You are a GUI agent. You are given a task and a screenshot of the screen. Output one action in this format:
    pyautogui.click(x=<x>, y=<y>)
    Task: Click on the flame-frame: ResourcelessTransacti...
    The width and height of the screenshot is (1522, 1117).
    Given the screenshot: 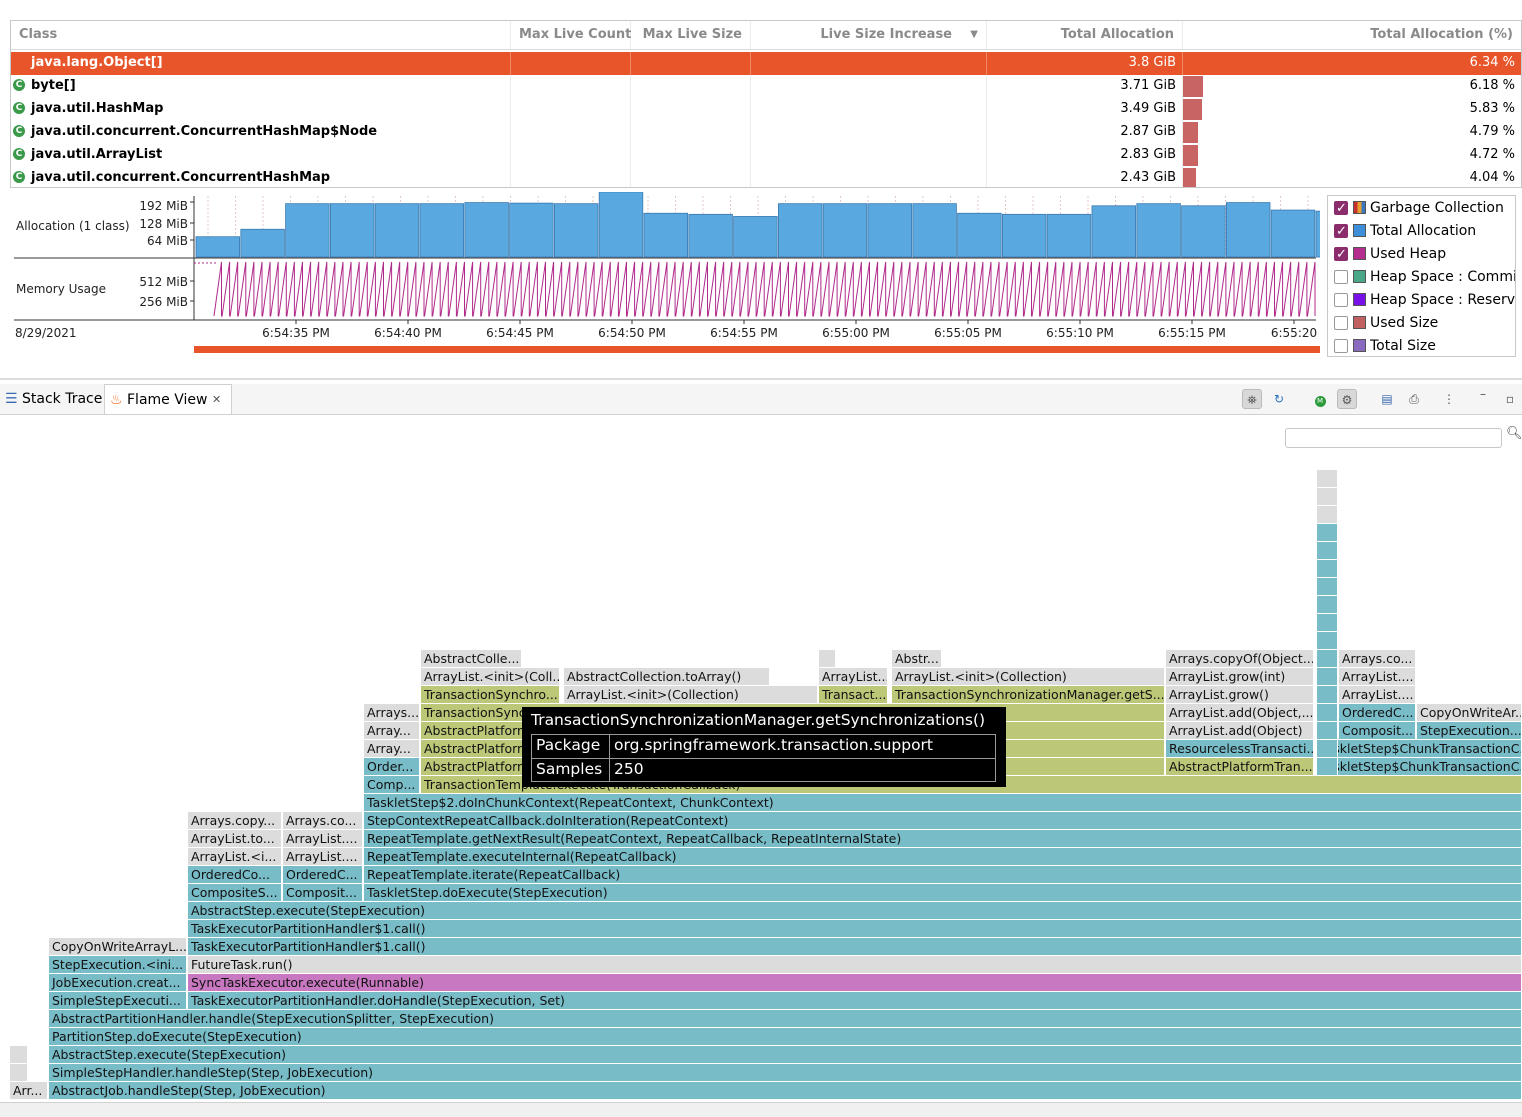 What is the action you would take?
    pyautogui.click(x=1240, y=748)
    